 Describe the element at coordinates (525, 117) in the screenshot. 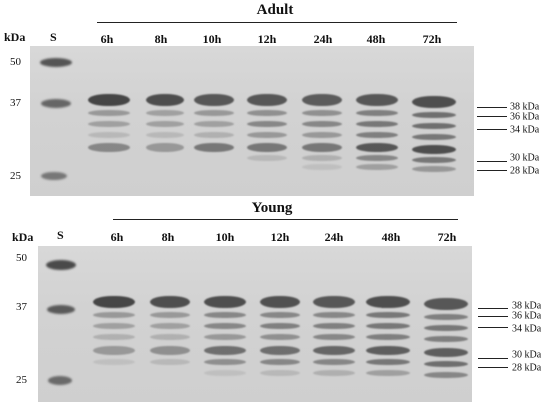

I see `band-label-36kda: 36 kDa` at that location.